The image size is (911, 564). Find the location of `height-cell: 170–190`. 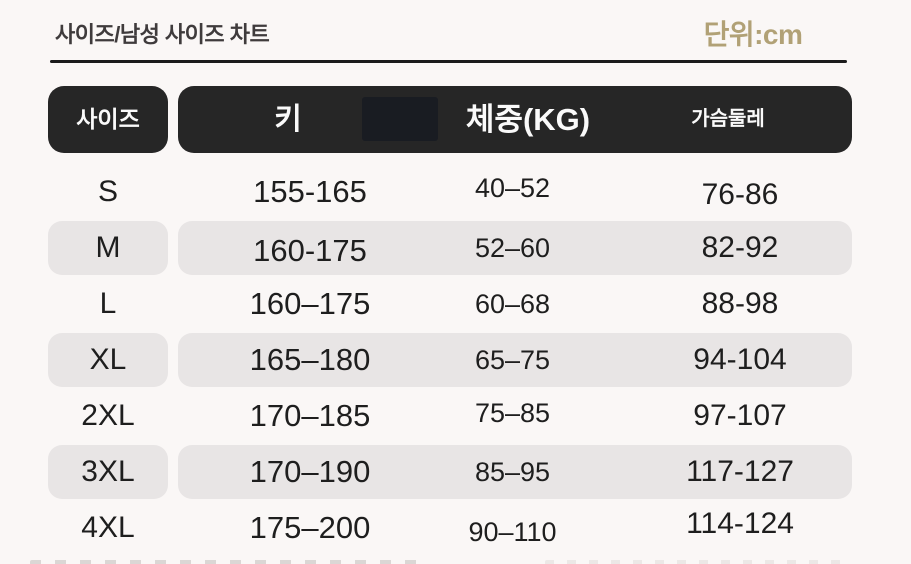

height-cell: 170–190 is located at coordinates (310, 471).